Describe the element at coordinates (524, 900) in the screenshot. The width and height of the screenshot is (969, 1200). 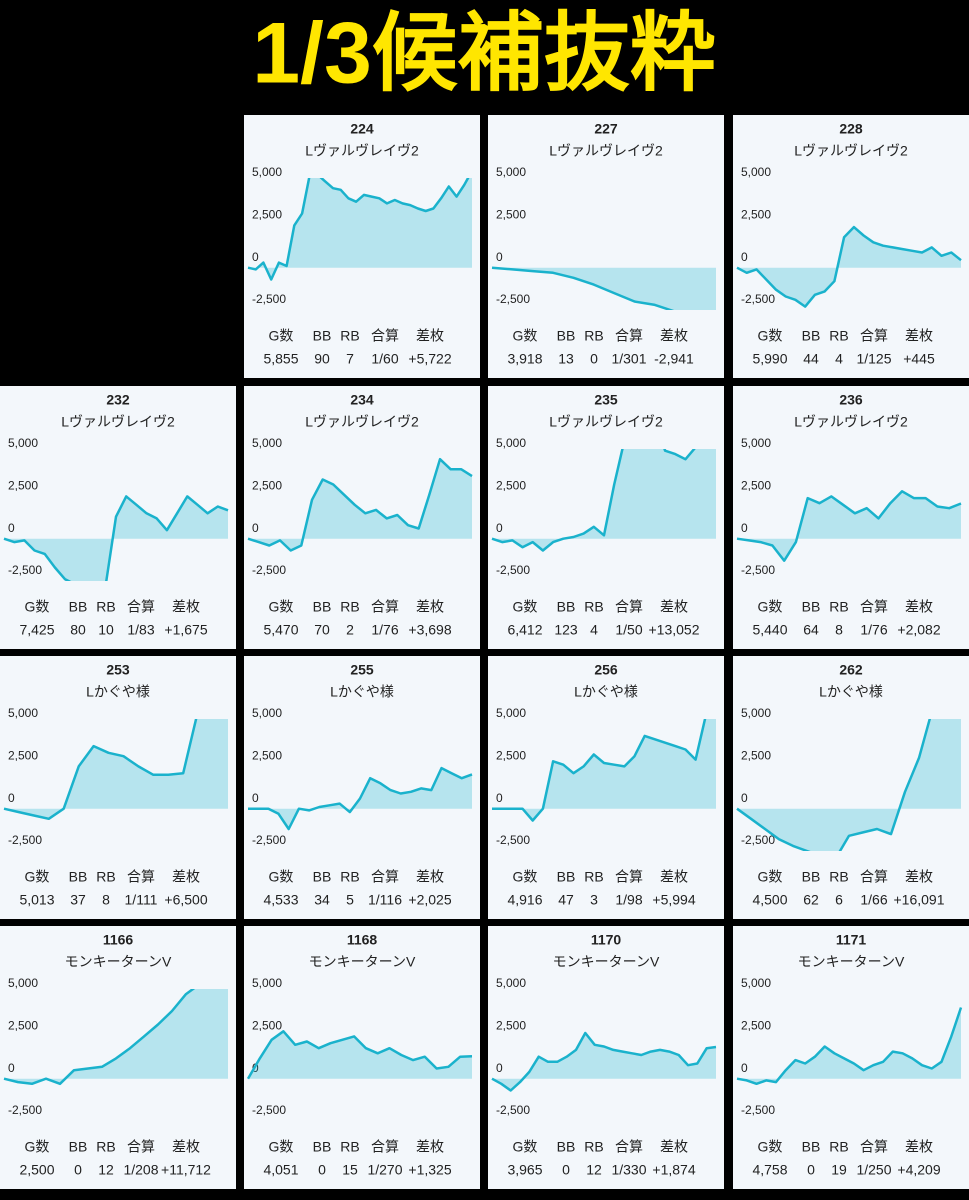
I see `stat-value: 4,916` at that location.